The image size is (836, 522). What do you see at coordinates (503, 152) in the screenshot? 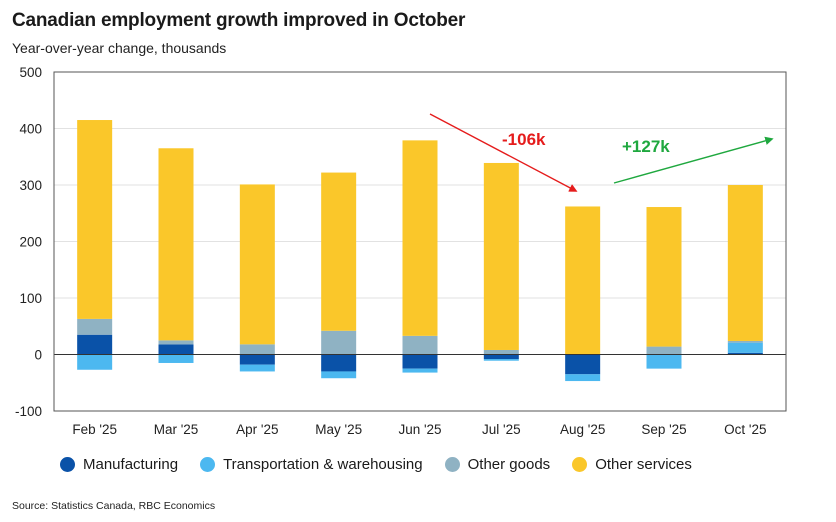
I see `decline-arrow` at bounding box center [503, 152].